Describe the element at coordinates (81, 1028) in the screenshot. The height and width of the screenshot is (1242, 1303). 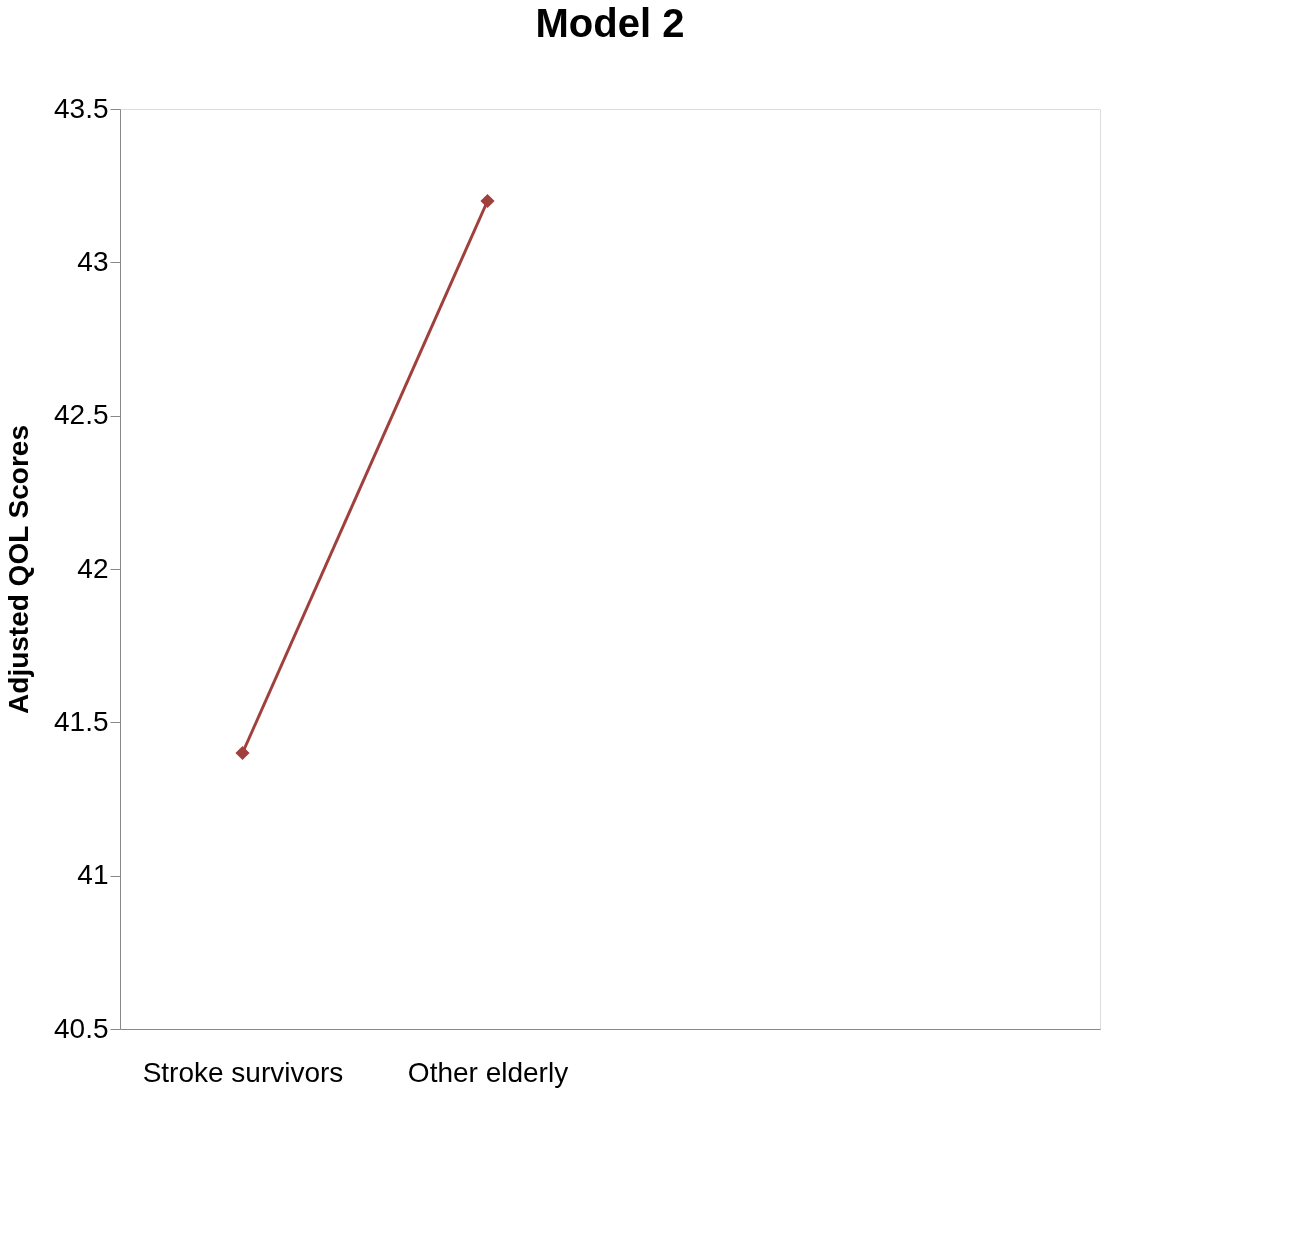
I see `y-tick-label: 40.5` at that location.